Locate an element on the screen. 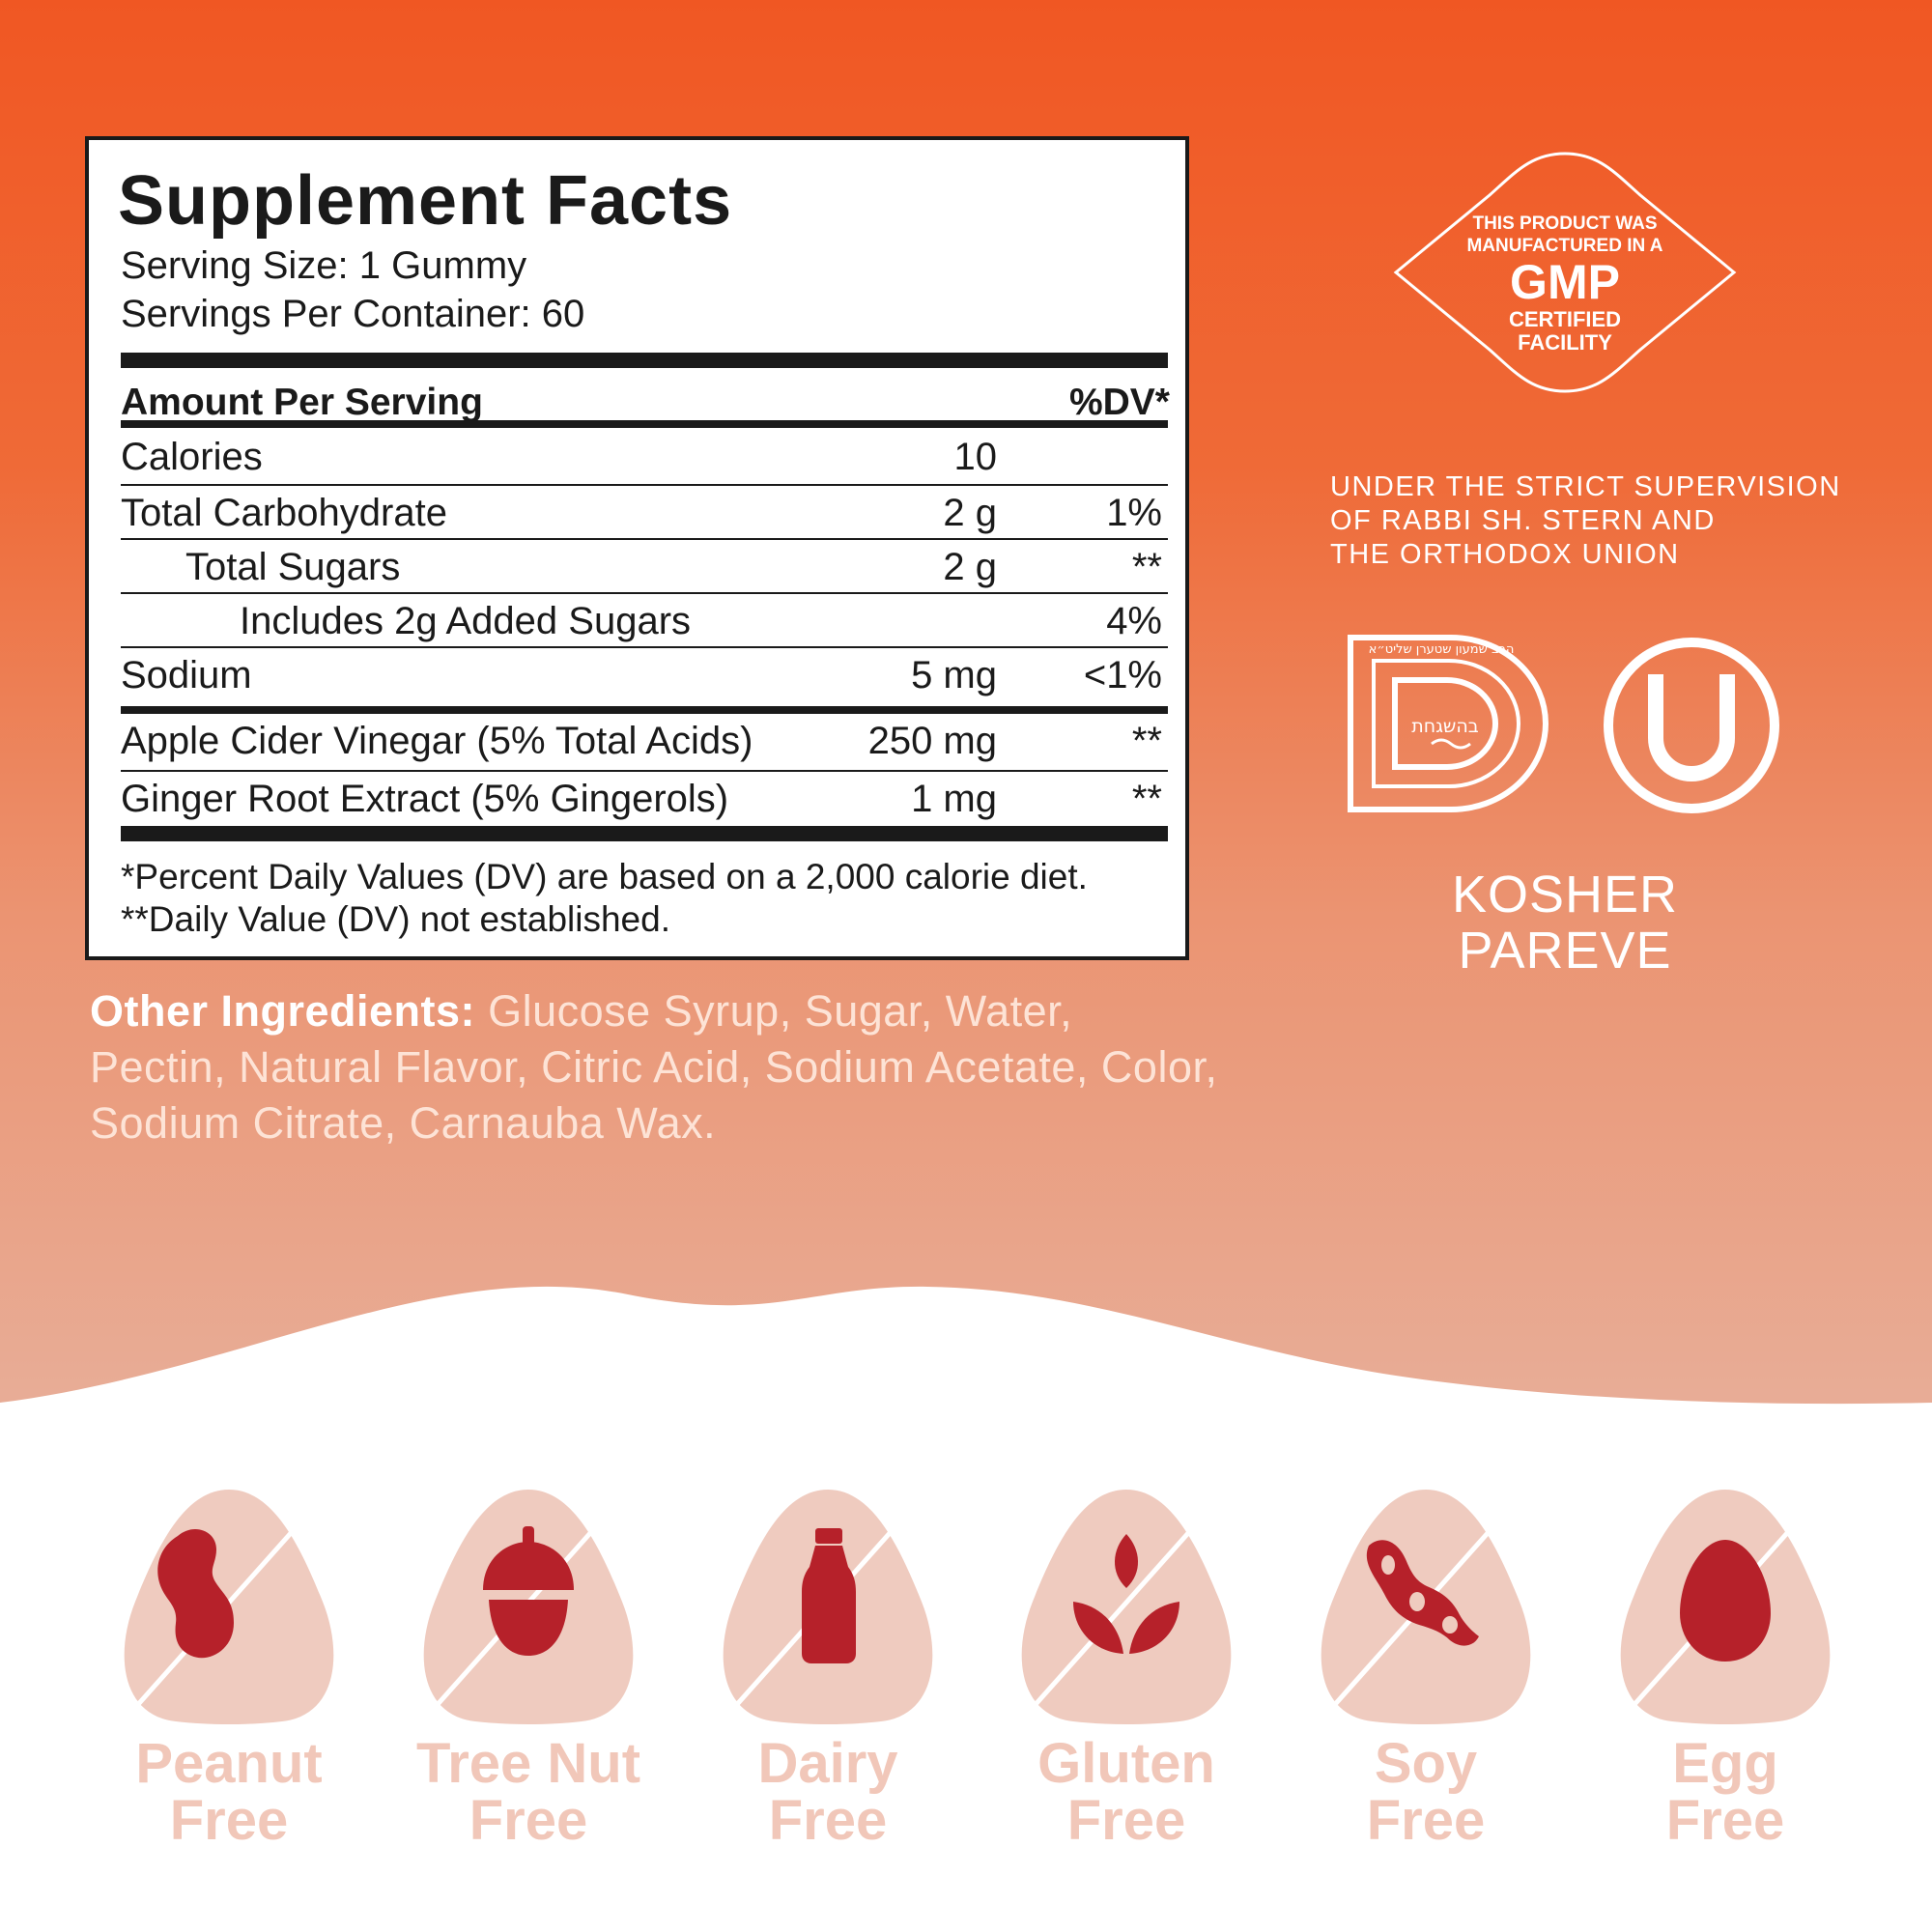 The width and height of the screenshot is (1932, 1932). gmp-line1: THIS PRODUCT WAS is located at coordinates (1564, 223).